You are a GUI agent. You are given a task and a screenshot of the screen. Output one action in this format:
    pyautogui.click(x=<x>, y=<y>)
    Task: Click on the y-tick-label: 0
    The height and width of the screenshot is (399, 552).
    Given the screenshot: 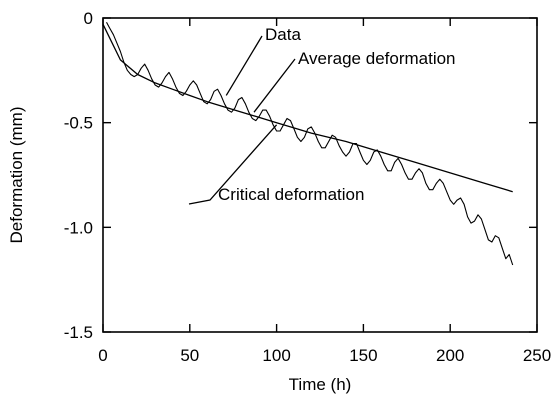 What is the action you would take?
    pyautogui.click(x=88, y=18)
    